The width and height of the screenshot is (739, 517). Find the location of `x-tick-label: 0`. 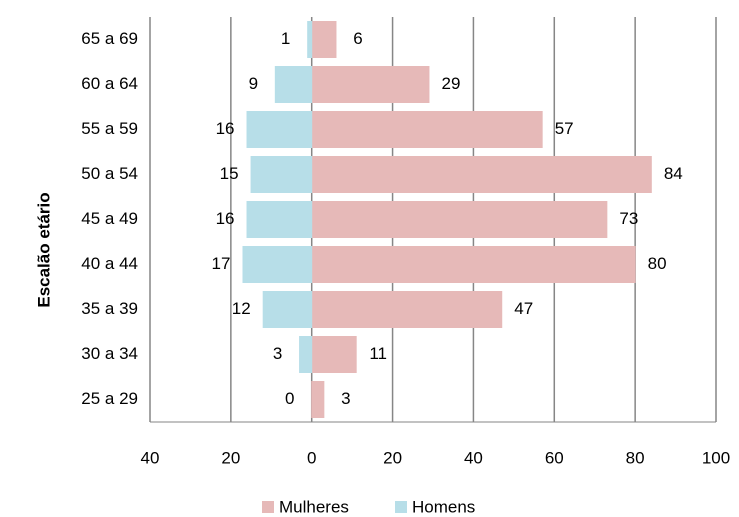

x-tick-label: 0 is located at coordinates (311, 457).